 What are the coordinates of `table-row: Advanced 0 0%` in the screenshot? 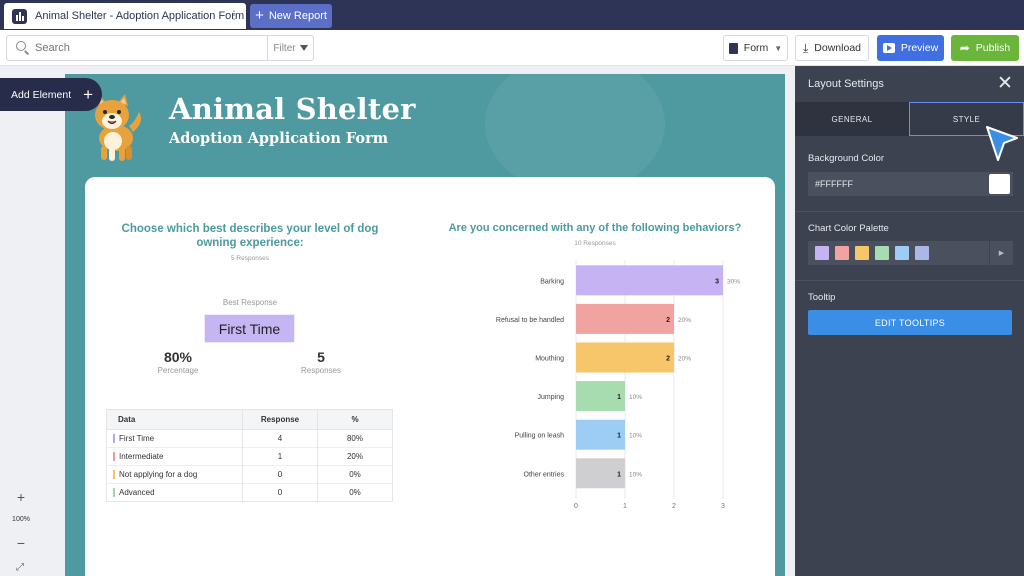 It's located at (249, 492).